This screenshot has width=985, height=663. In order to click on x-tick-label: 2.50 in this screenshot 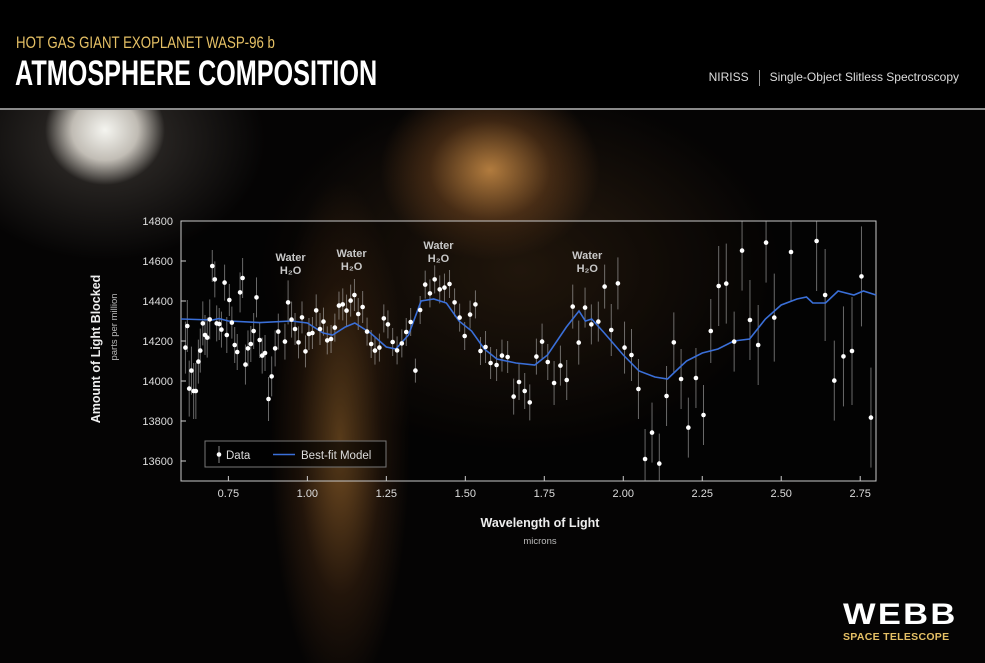, I will do `click(781, 494)`.